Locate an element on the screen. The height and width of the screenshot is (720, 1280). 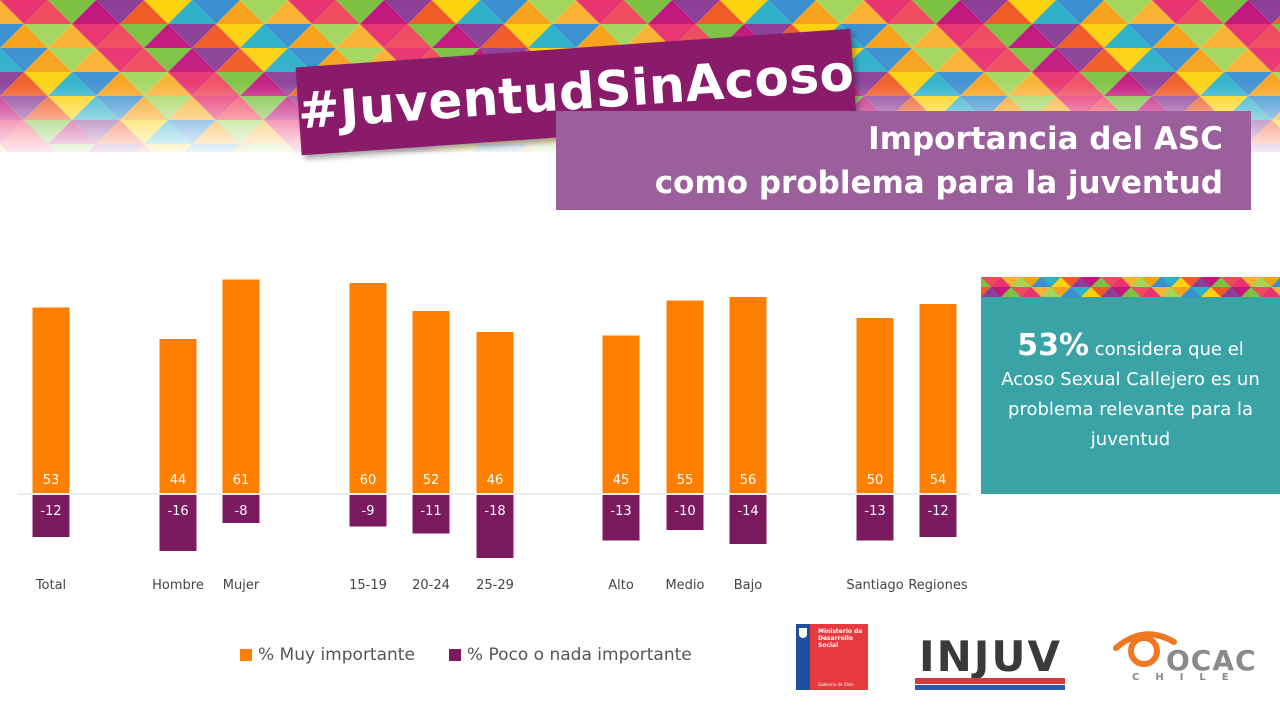
category-tick-label: Medio is located at coordinates (684, 585).